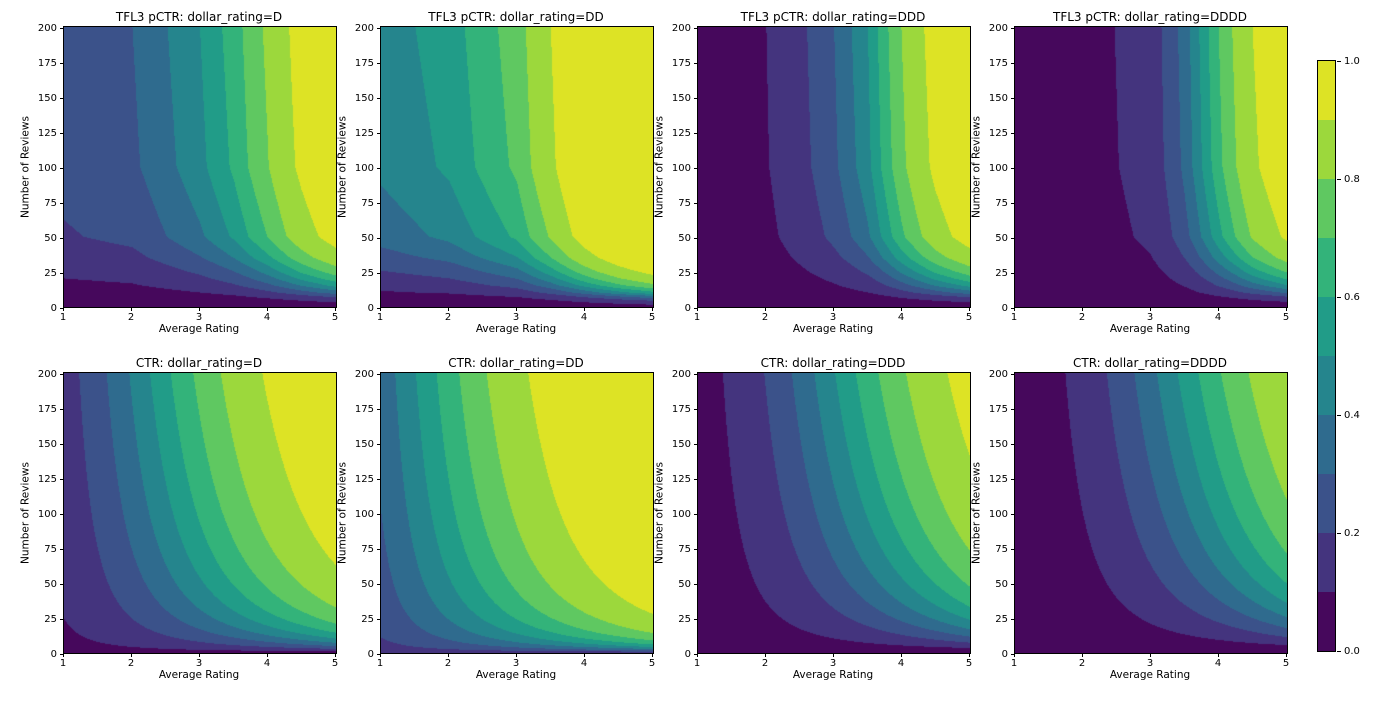  Describe the element at coordinates (1357, 356) in the screenshot. I see `colorbar-tick-labels: 0.0 0.2 0.4 0.6 0.8 1.0` at that location.